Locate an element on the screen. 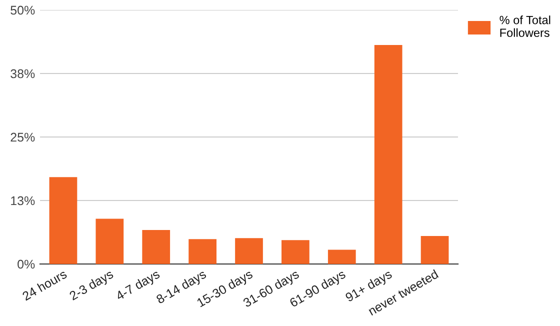 This screenshot has height=326, width=560. x-tick-label: 24 hours is located at coordinates (45, 285).